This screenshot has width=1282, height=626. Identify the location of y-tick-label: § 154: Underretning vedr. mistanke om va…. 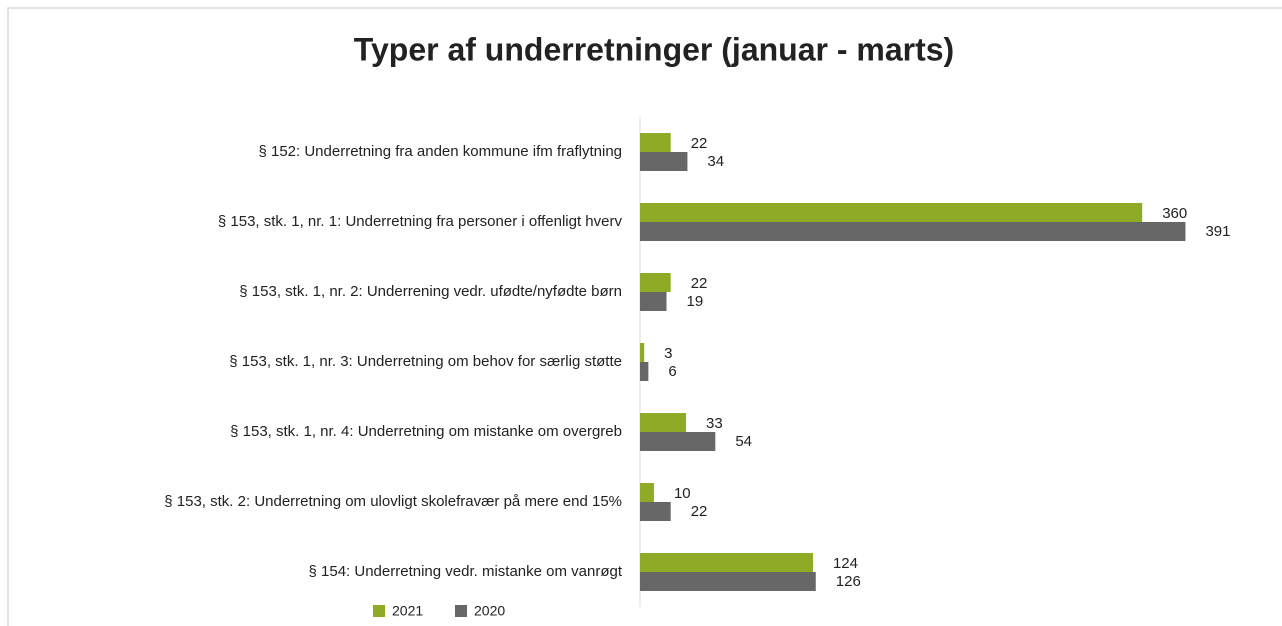
(466, 571).